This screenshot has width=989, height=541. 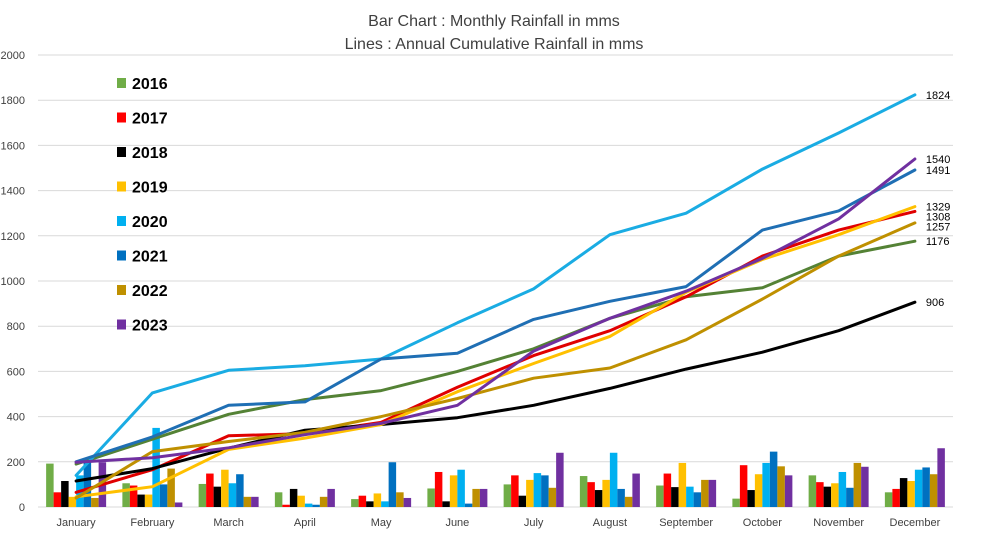 I want to click on bar-2020-march, so click(x=232, y=495).